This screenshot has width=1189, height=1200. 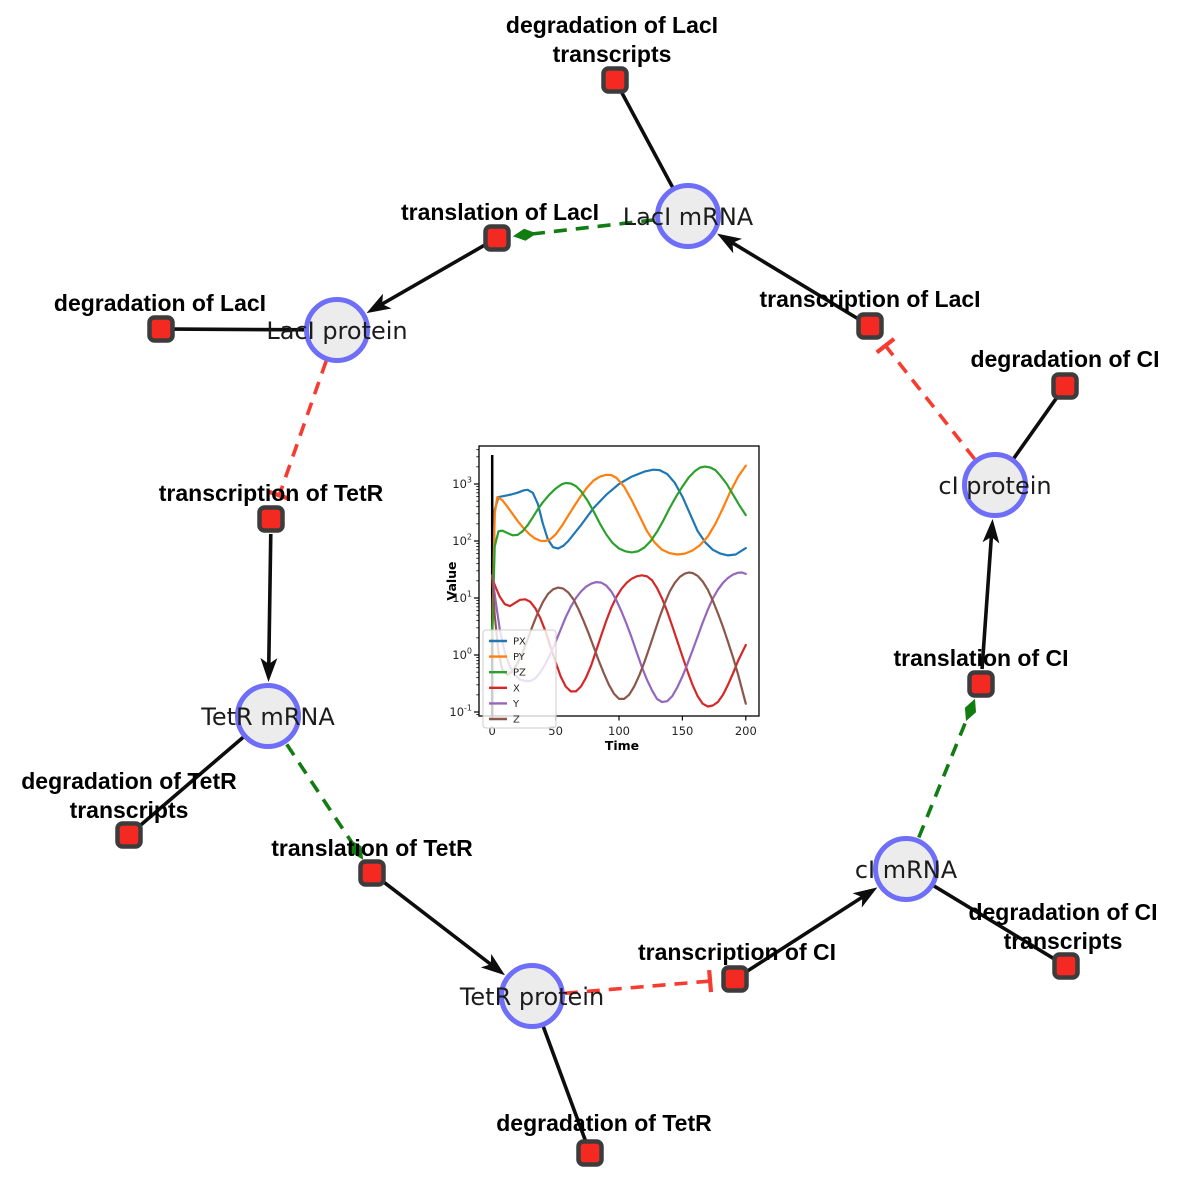 What do you see at coordinates (981, 684) in the screenshot?
I see `reaction-node-translation-of-ci` at bounding box center [981, 684].